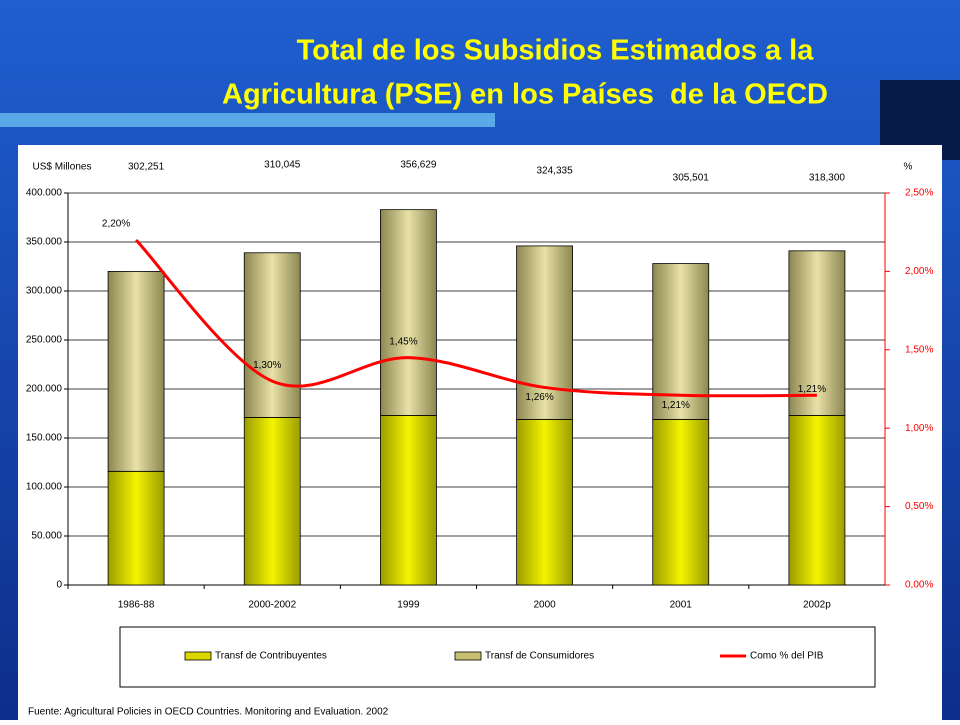 Image resolution: width=960 pixels, height=725 pixels. Describe the element at coordinates (919, 428) in the screenshot. I see `y2-tick-label: 1,00%` at that location.